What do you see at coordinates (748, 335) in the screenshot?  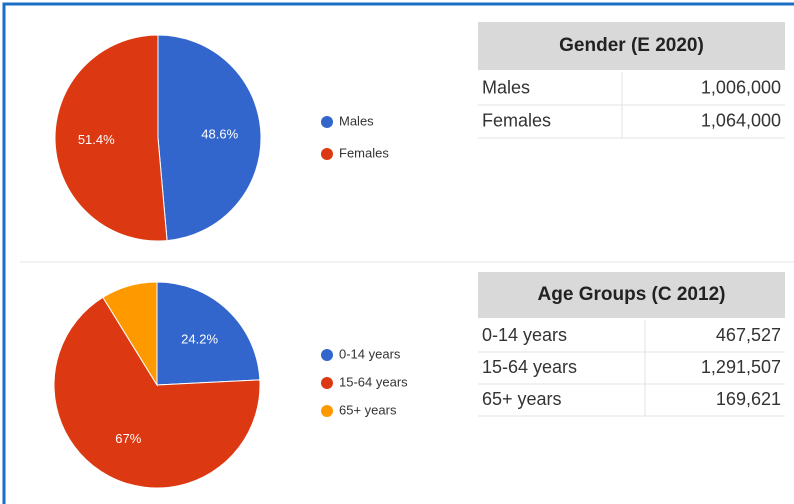 I see `table-cell: 467,527` at bounding box center [748, 335].